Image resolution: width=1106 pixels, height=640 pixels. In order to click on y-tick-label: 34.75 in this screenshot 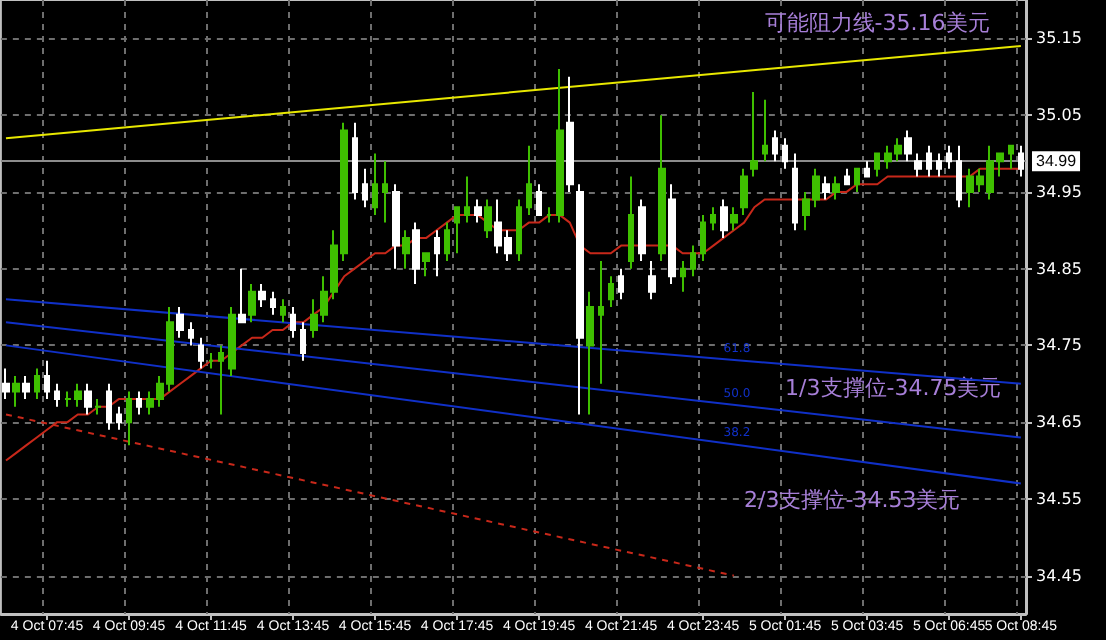, I will do `click(1059, 345)`.